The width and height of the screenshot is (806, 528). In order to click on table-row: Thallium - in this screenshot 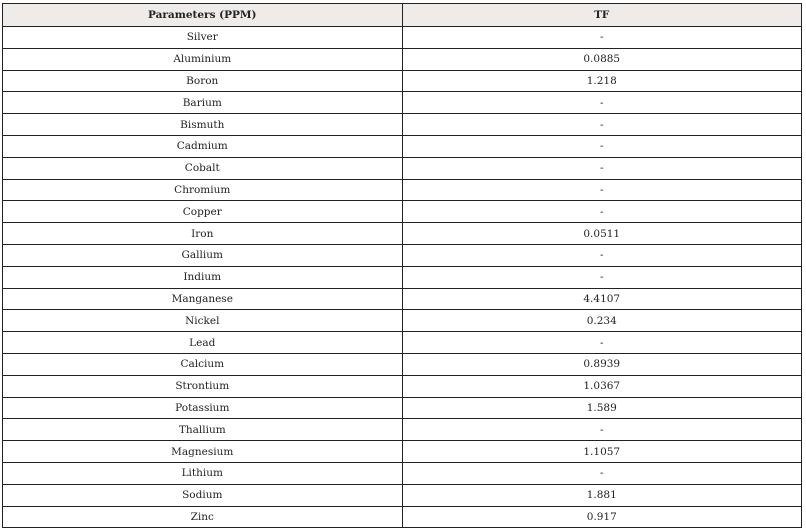, I will do `click(402, 430)`.